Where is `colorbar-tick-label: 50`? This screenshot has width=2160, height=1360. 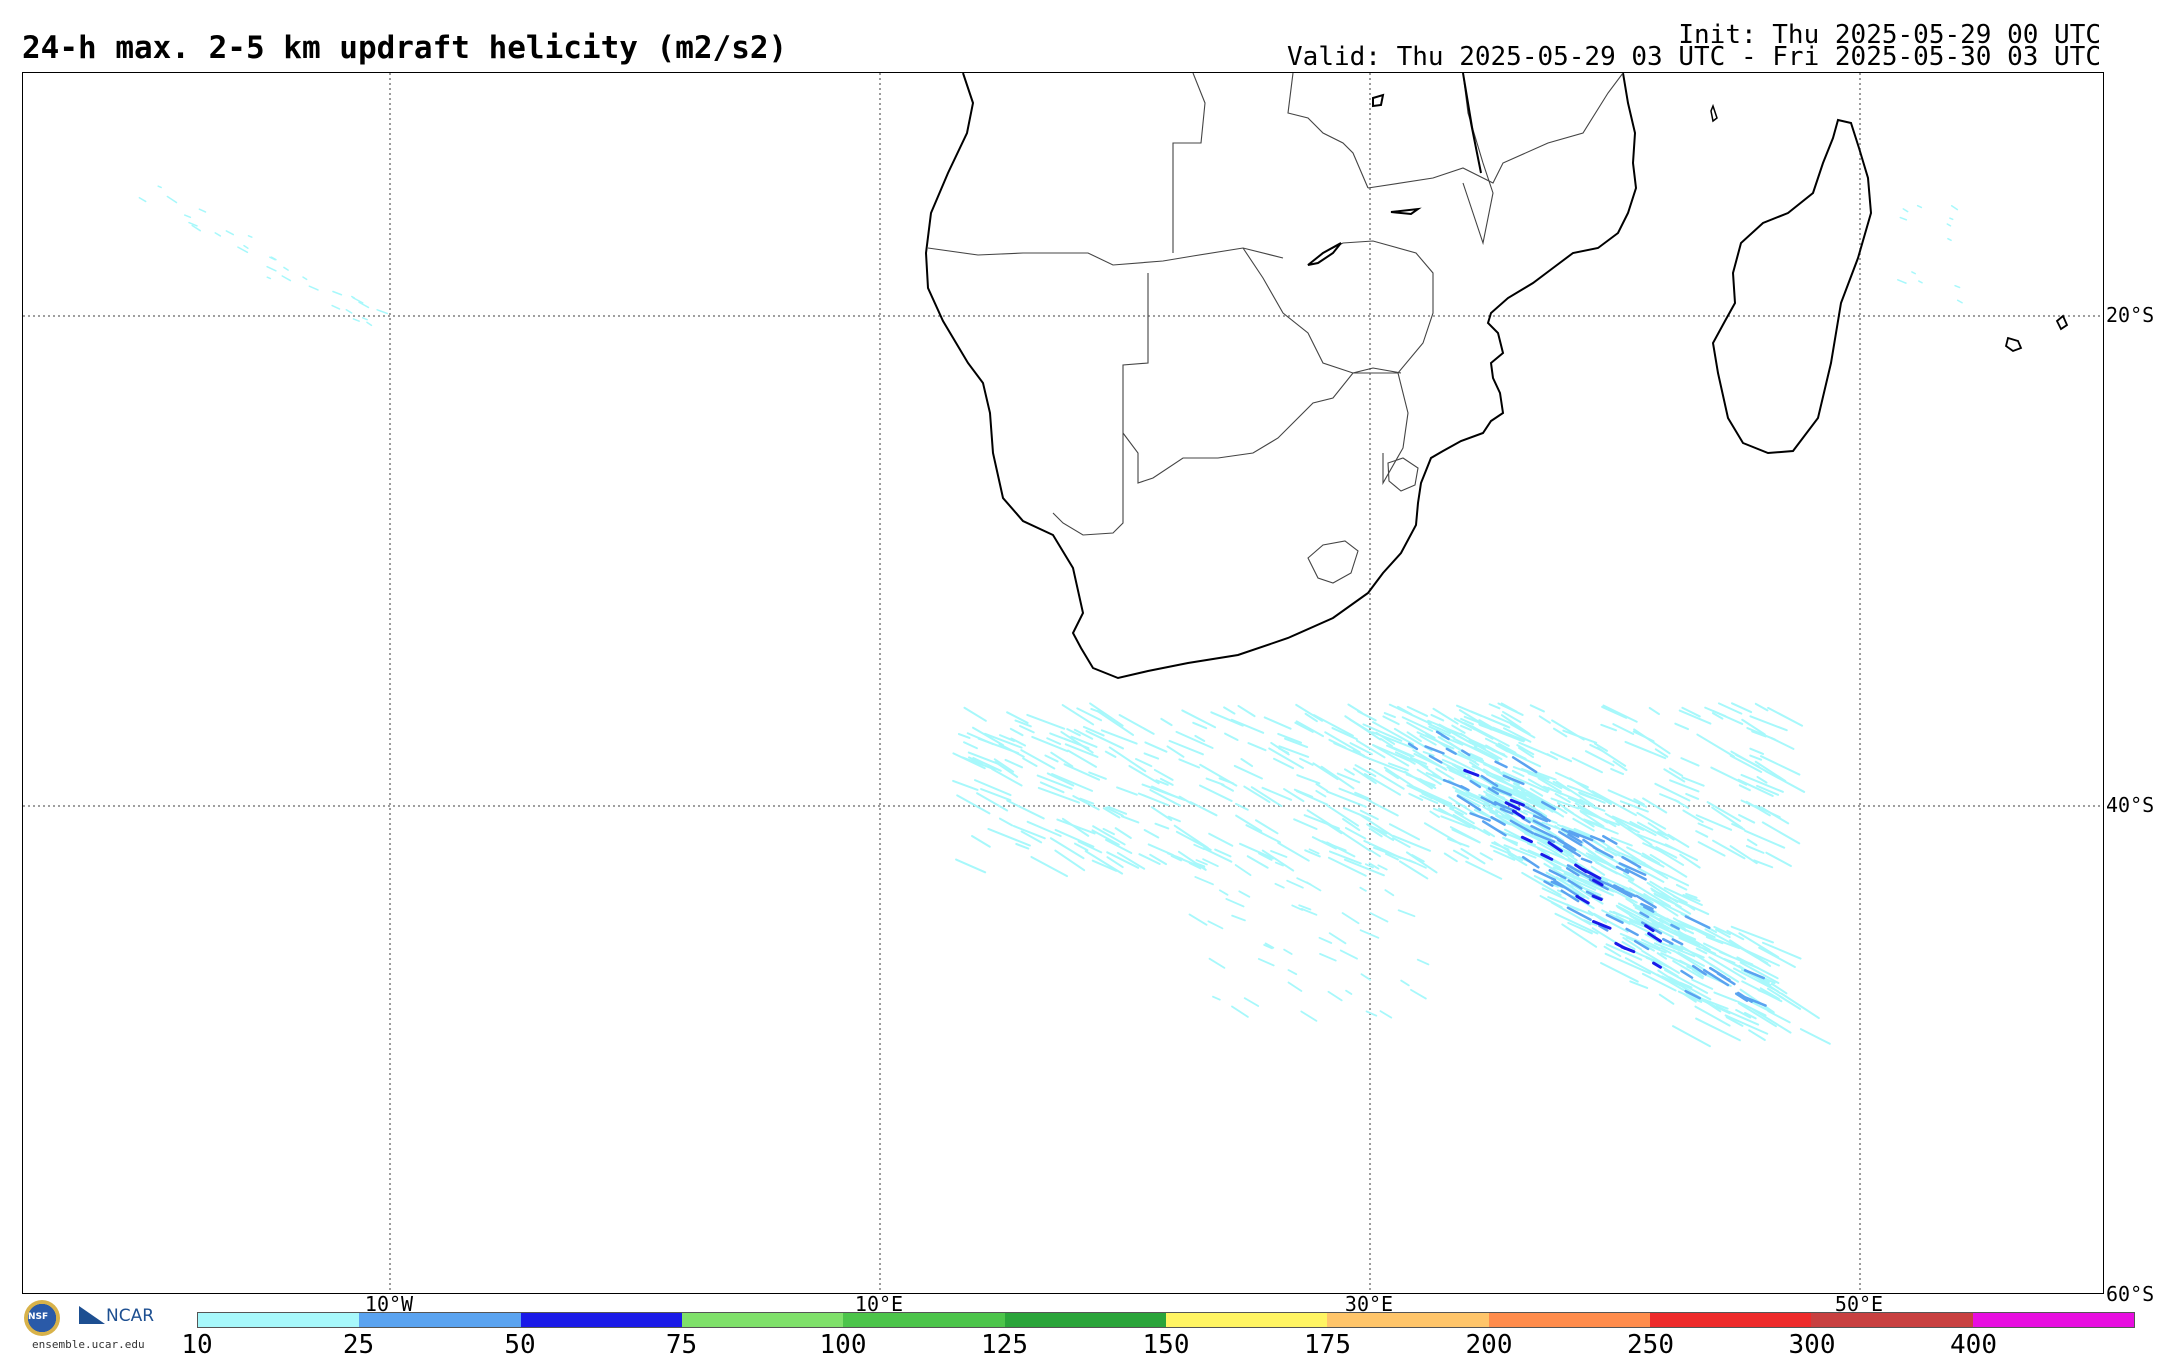 colorbar-tick-label: 50 is located at coordinates (520, 1345).